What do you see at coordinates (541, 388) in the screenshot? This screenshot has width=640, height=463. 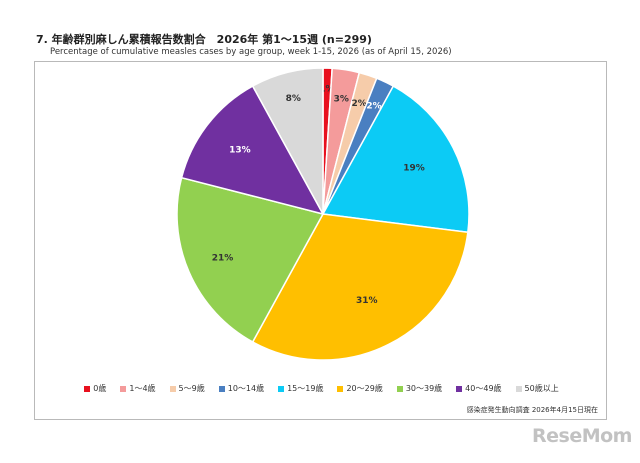 I see `legend-label: 50歳以上` at bounding box center [541, 388].